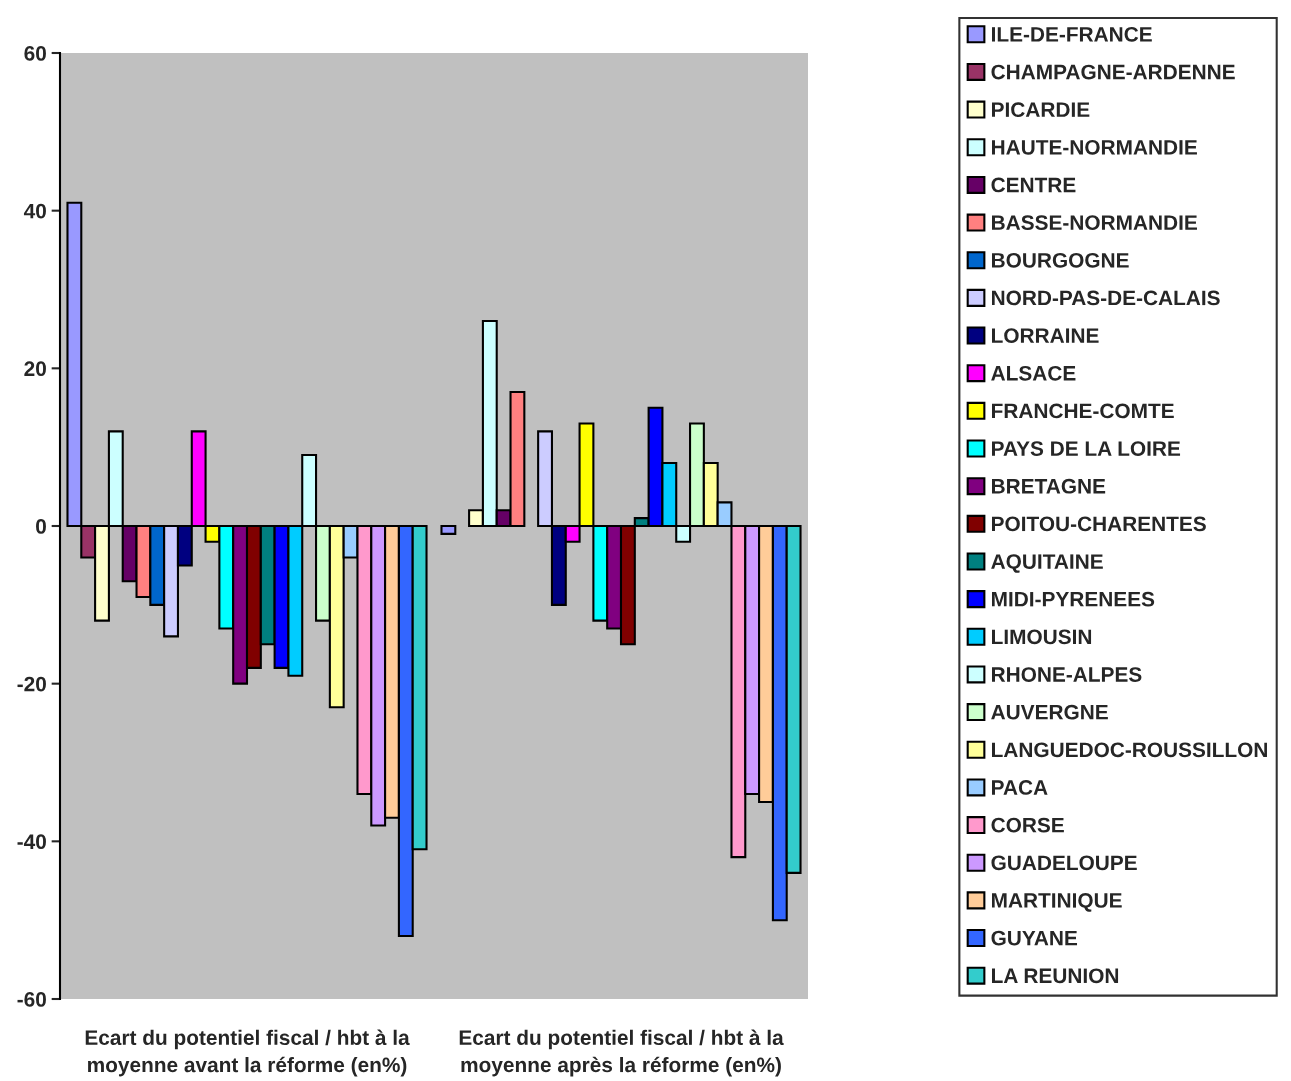 The height and width of the screenshot is (1081, 1291). I want to click on legend-label: AQUITAINE, so click(1047, 563).